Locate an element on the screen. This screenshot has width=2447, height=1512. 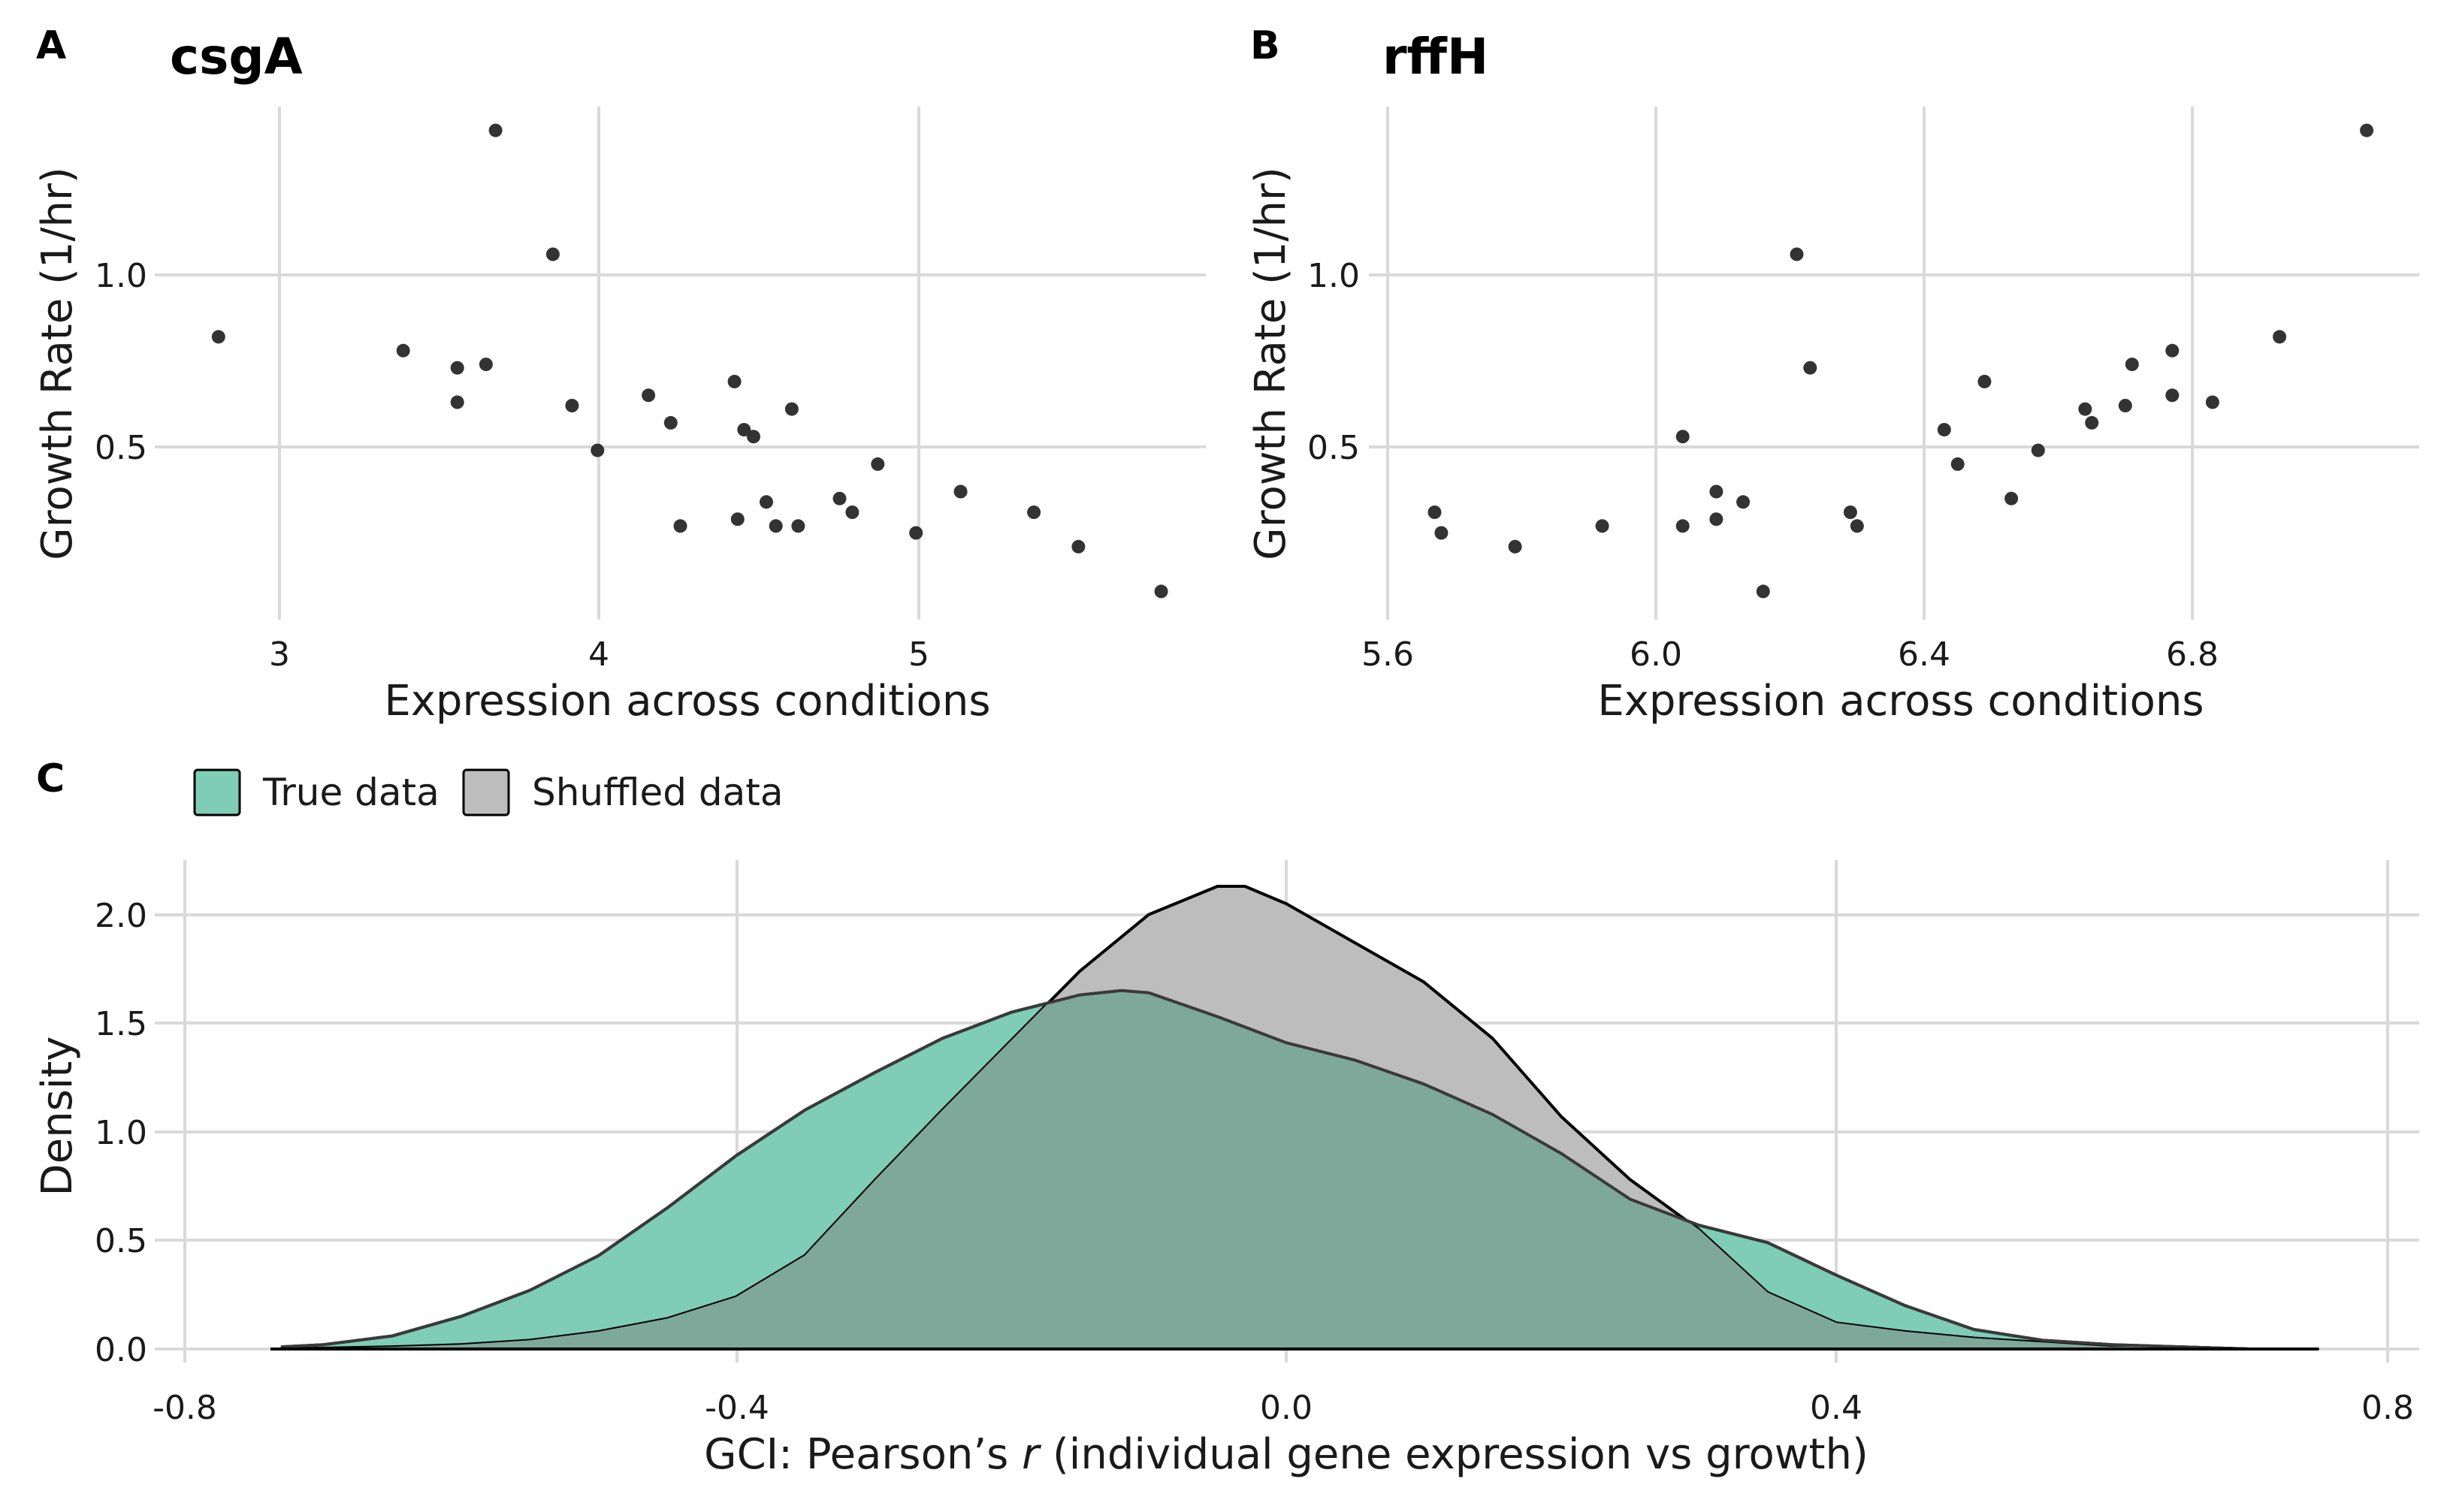
panel-b-gridlines is located at coordinates (1894, 363).